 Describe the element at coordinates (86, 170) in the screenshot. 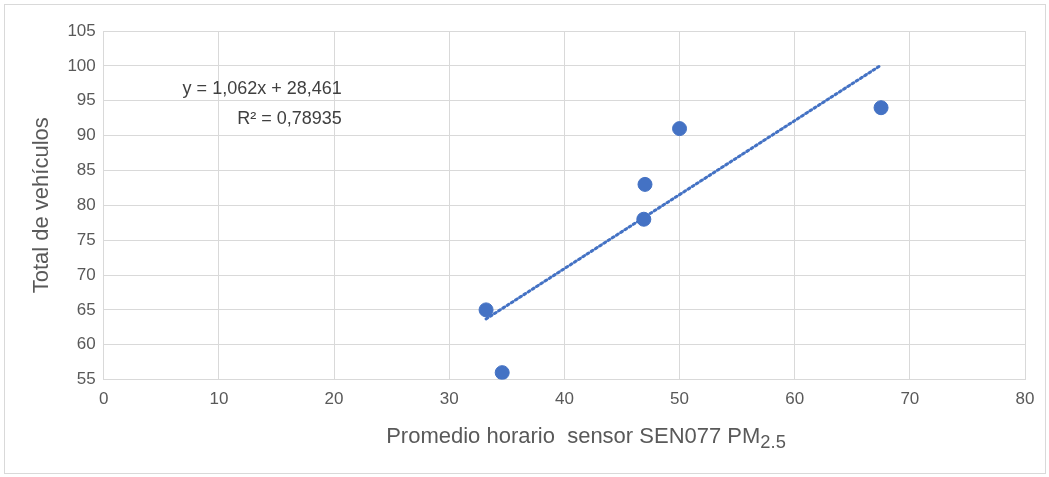

I see `y-tick-label: 85` at that location.